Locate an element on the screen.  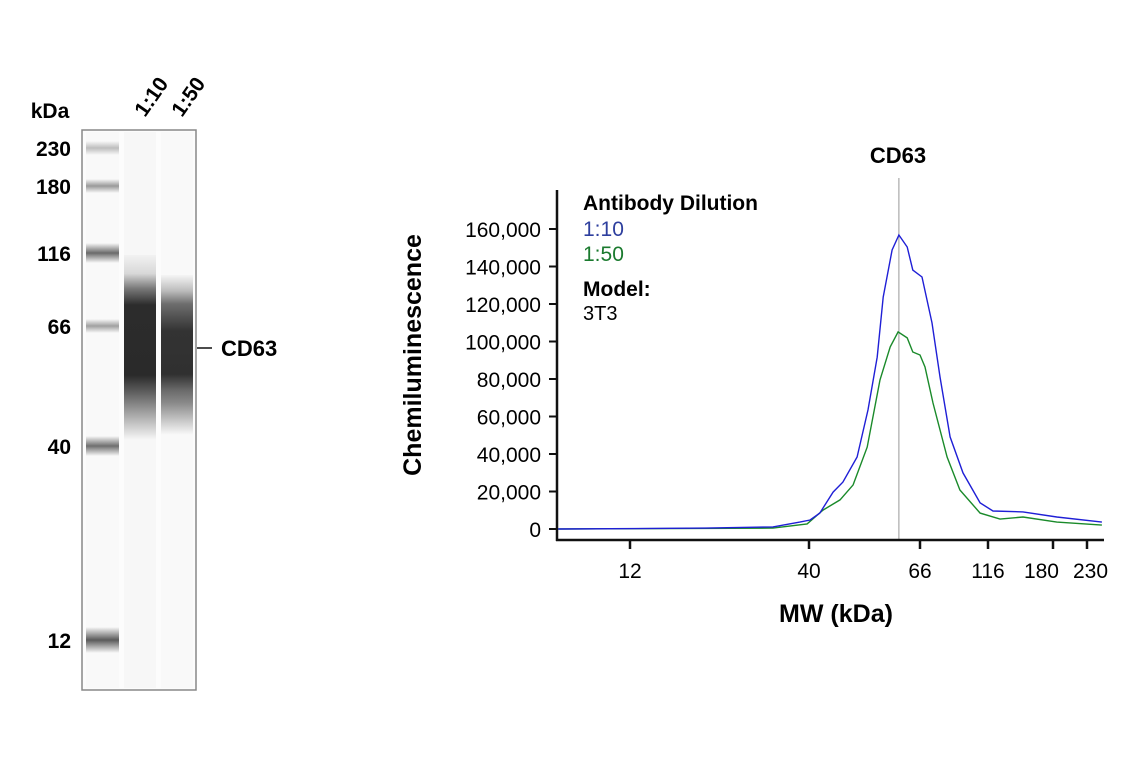
ladder-label-40: 40 is located at coordinates (59, 447).